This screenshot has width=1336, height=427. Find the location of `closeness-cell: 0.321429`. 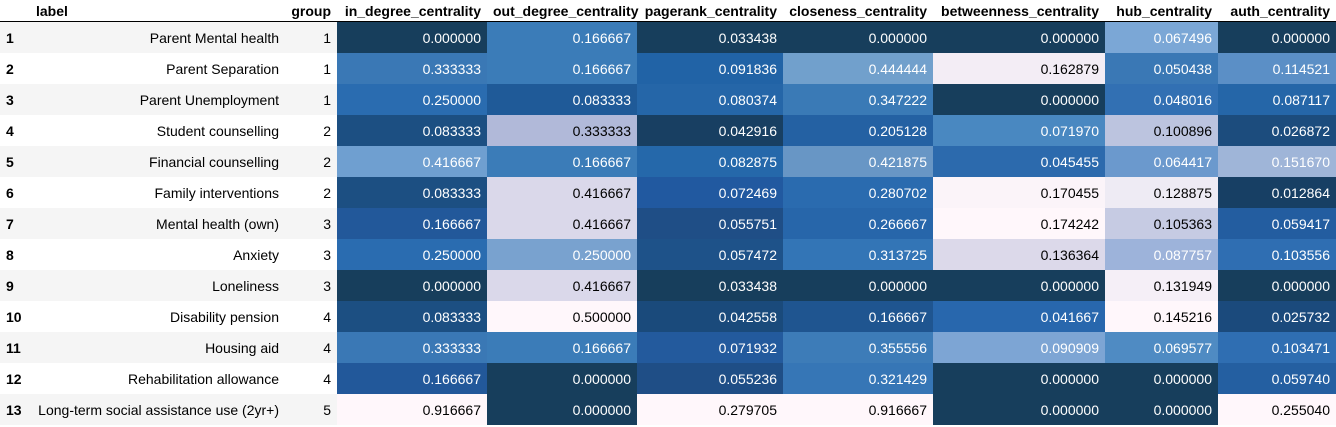

closeness-cell: 0.321429 is located at coordinates (858, 378).